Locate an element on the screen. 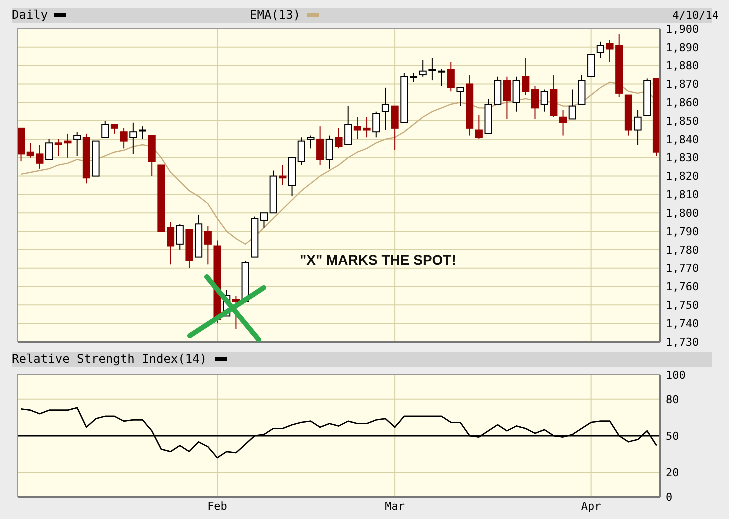 The height and width of the screenshot is (519, 729). chart-title: Daily is located at coordinates (30, 15).